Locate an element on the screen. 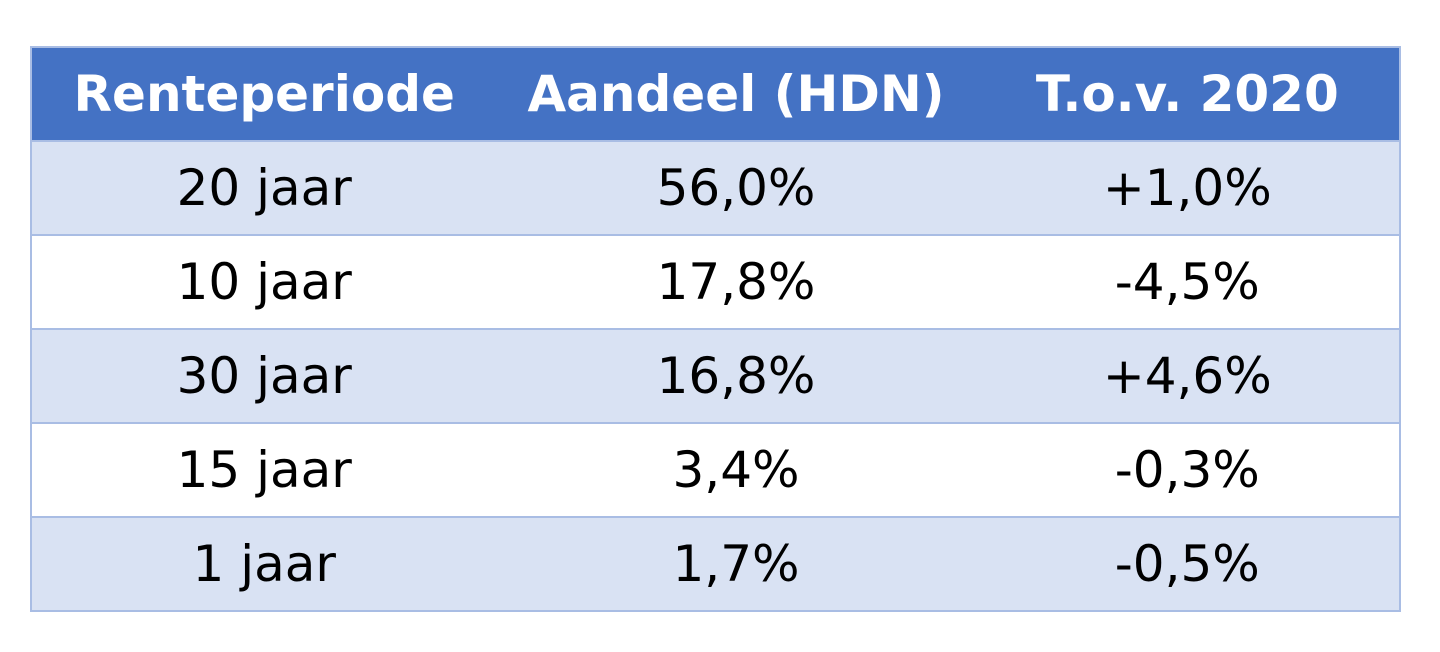  table-cell: 30 jaar is located at coordinates (264, 375).